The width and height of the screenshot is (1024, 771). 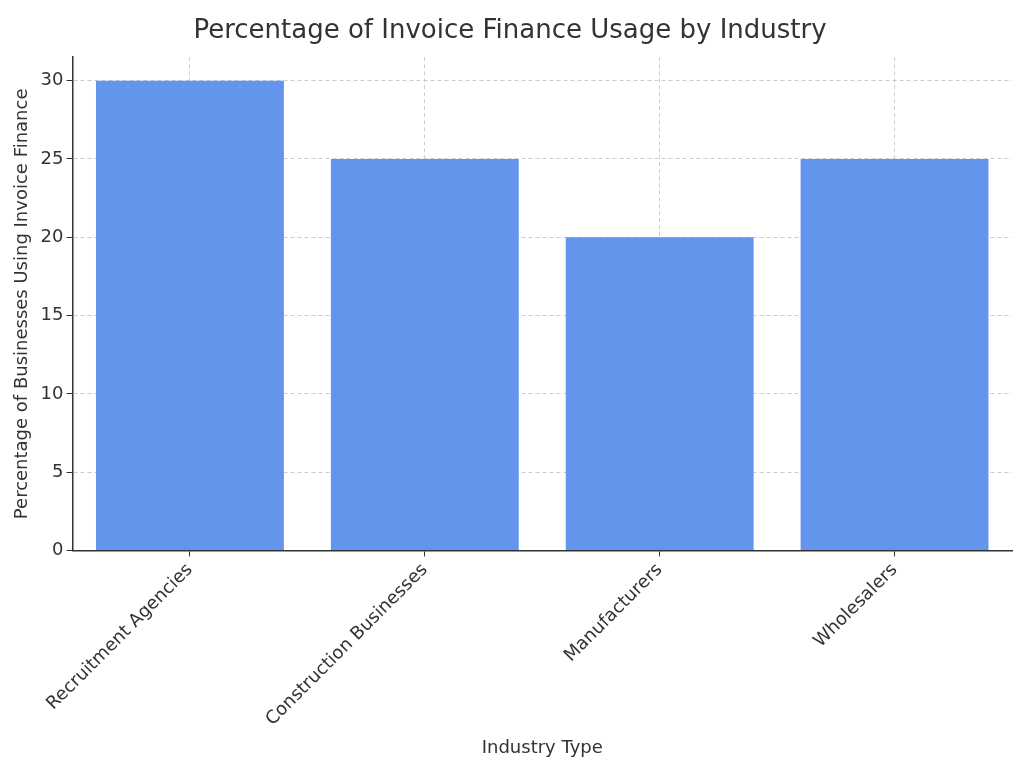 I want to click on y-tick-label: 5, so click(x=58, y=470).